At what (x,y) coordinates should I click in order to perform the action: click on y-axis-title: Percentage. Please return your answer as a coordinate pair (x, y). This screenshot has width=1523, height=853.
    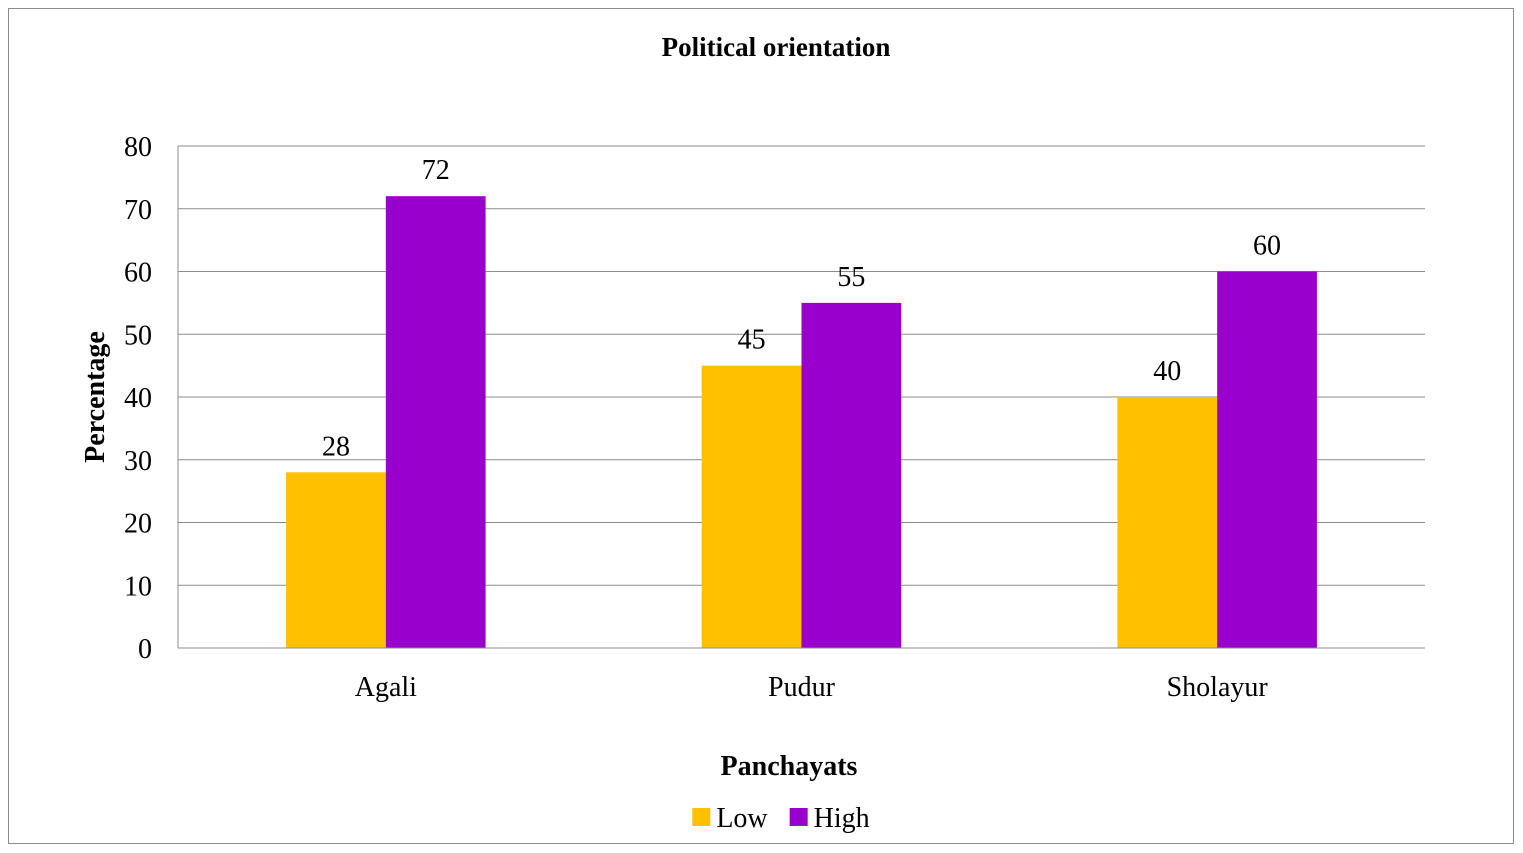
    Looking at the image, I should click on (95, 397).